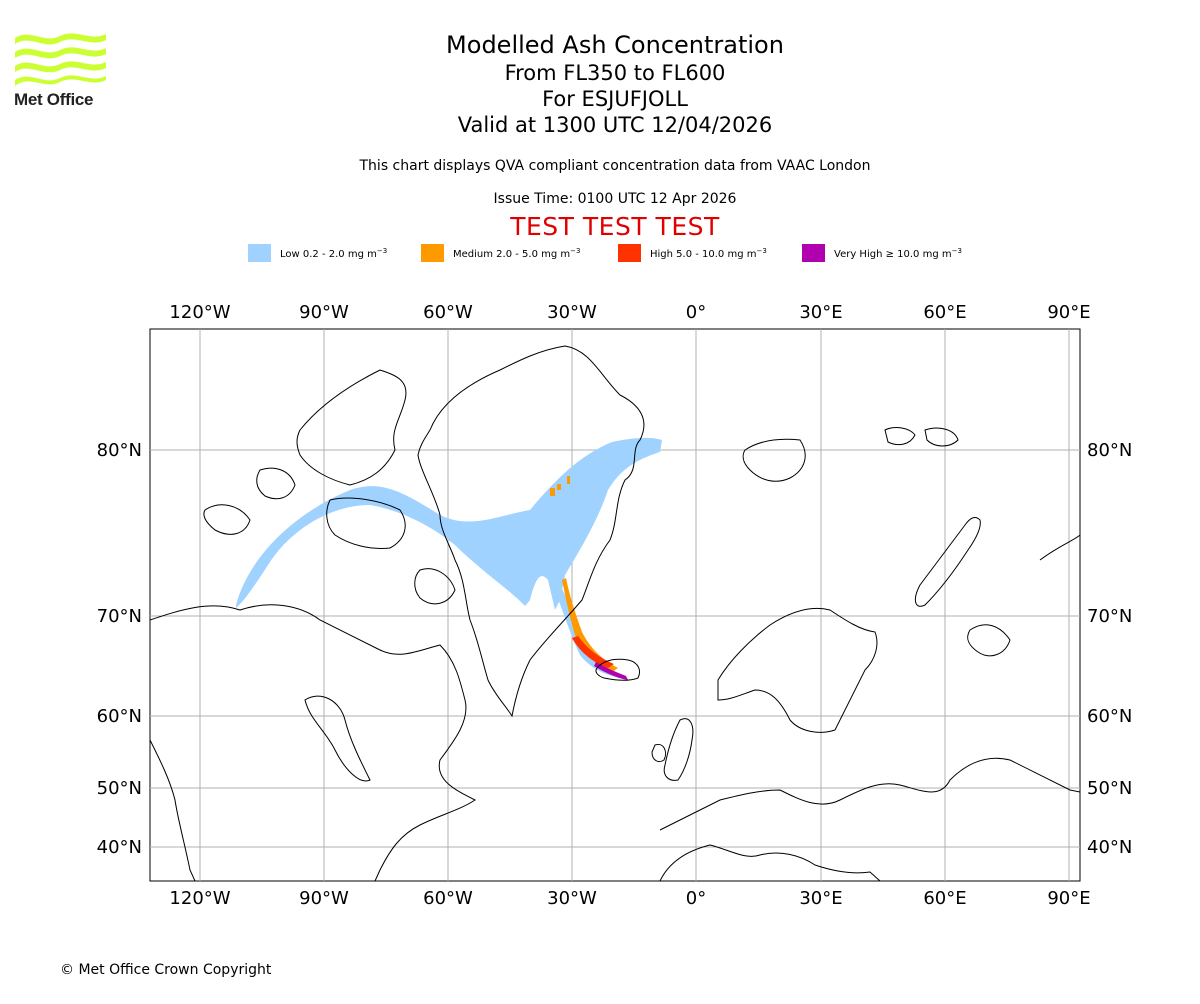  What do you see at coordinates (593, 652) in the screenshot?
I see `ash-high-region` at bounding box center [593, 652].